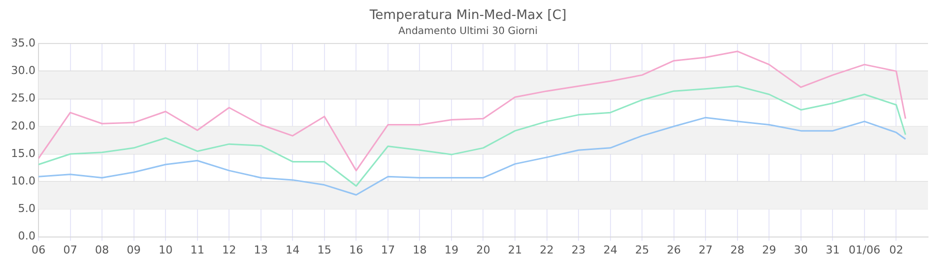 The height and width of the screenshot is (260, 940). Describe the element at coordinates (70, 249) in the screenshot. I see `x-tick-label: 07` at that location.